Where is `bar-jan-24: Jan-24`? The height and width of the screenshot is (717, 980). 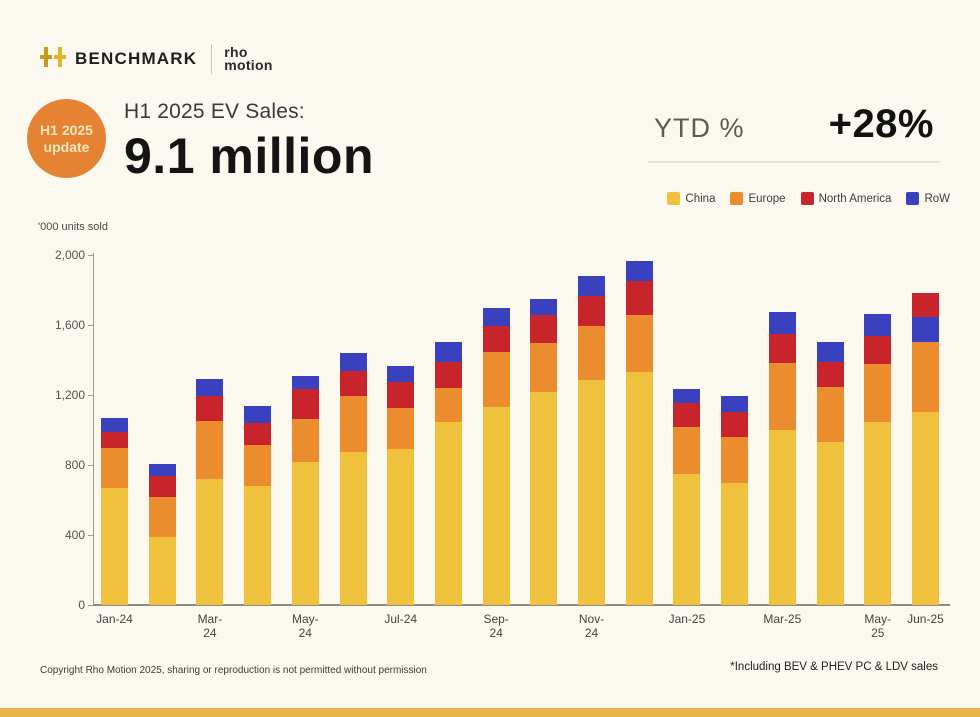 bar-jan-24: Jan-24 is located at coordinates (114, 521).